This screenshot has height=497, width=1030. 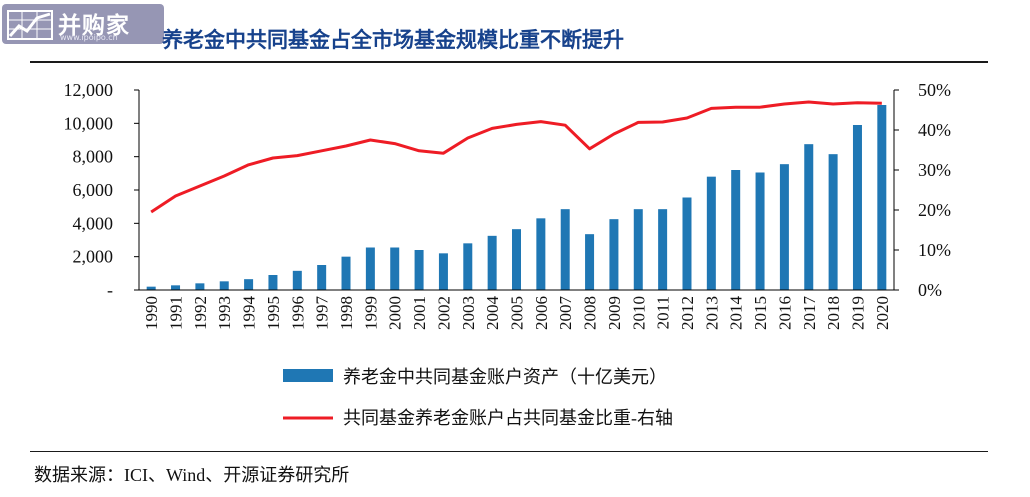 I want to click on x-tick-label: 1994, so click(x=249, y=313).